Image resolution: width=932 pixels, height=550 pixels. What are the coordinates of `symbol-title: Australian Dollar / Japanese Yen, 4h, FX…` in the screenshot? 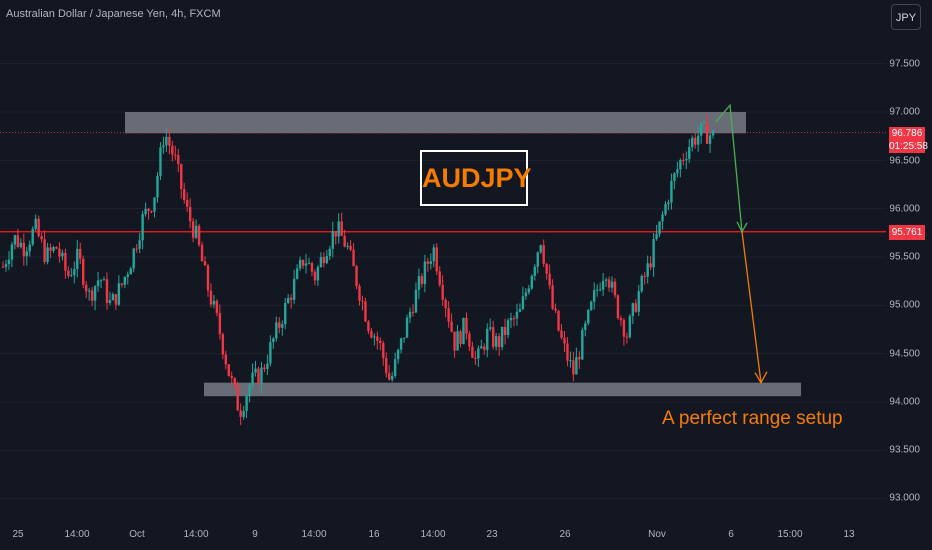 It's located at (113, 14).